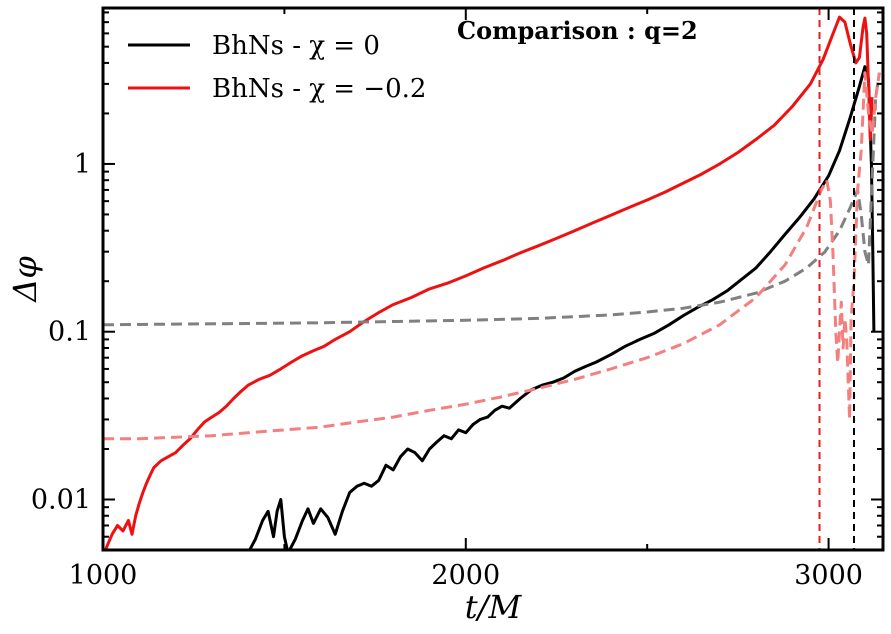  I want to click on vertical-line-layer, so click(836, 279).